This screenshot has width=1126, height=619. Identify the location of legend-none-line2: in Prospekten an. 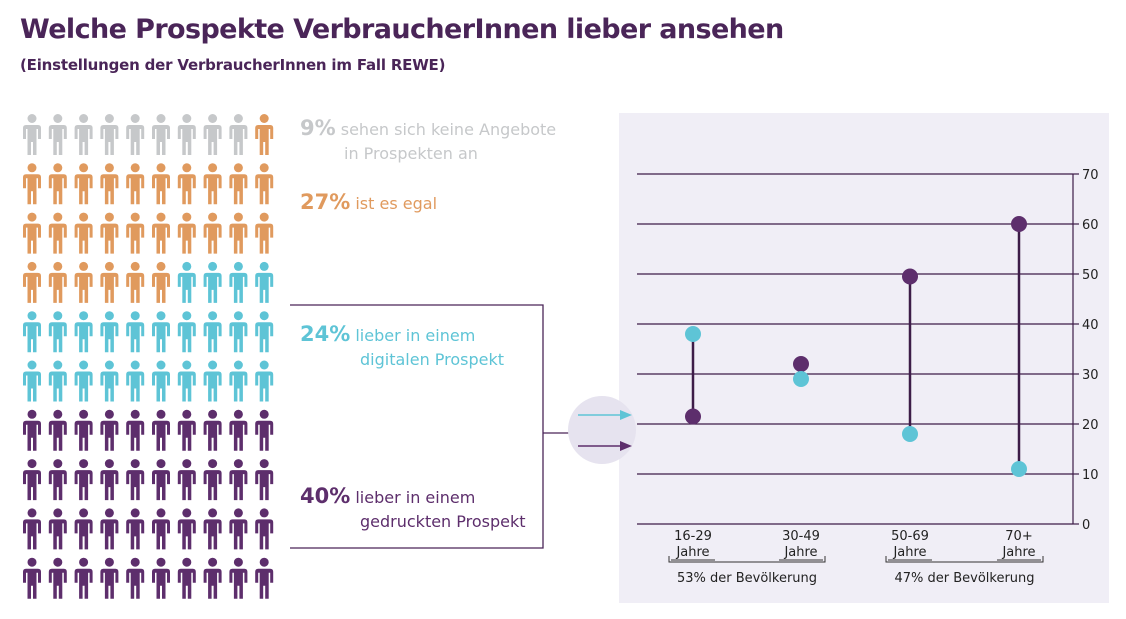
(411, 153).